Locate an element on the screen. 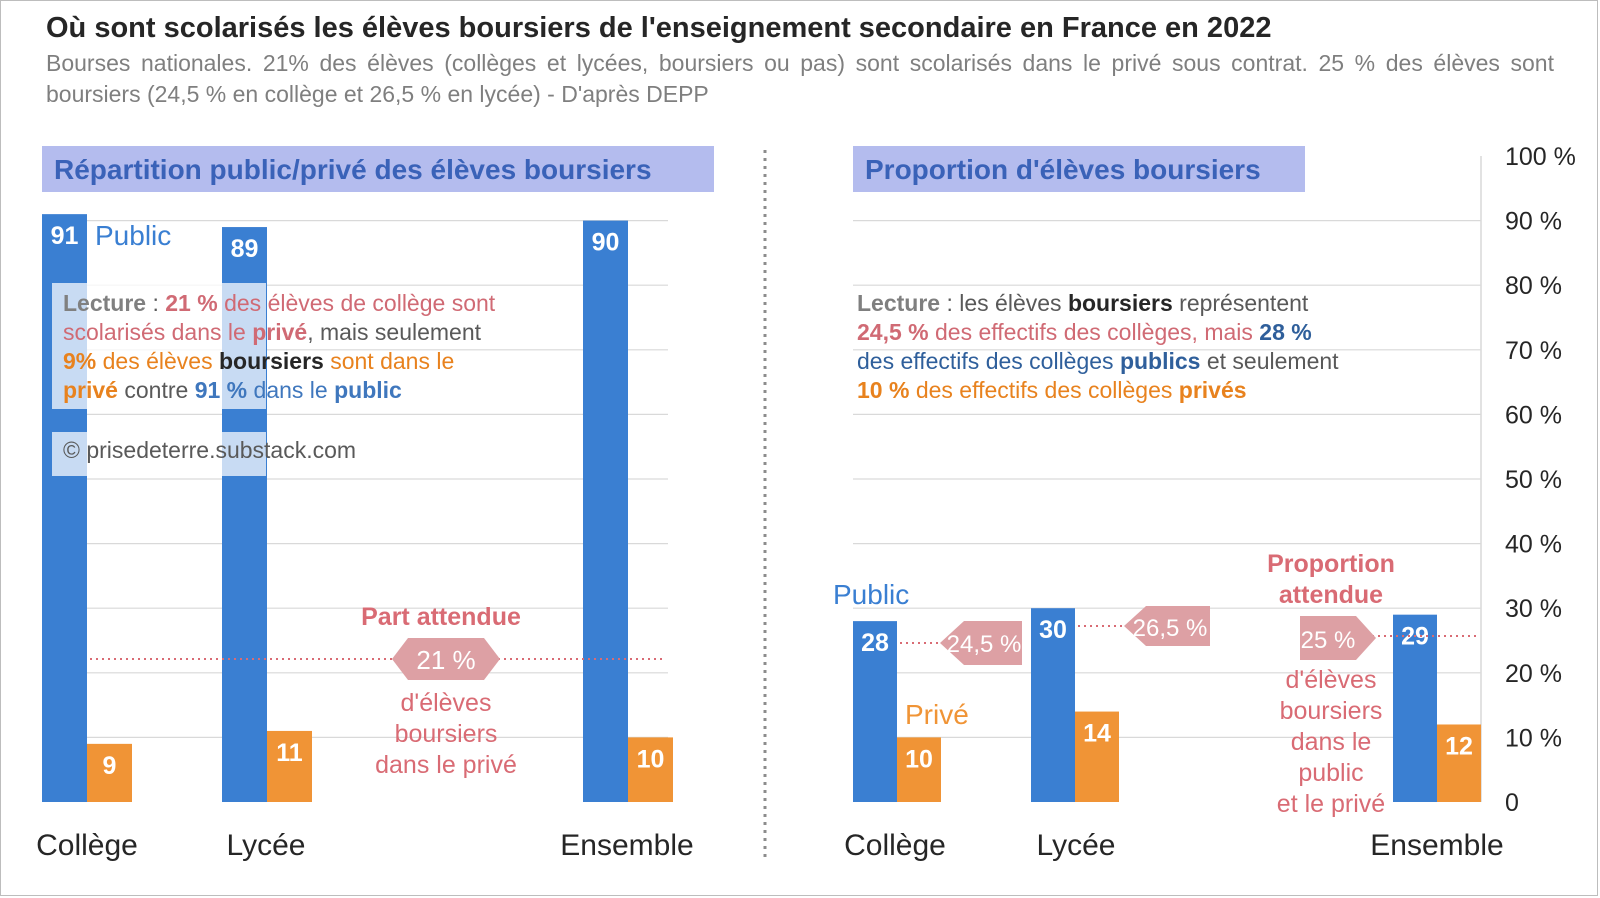  left-expected-badge-text: 21 % is located at coordinates (445, 660).